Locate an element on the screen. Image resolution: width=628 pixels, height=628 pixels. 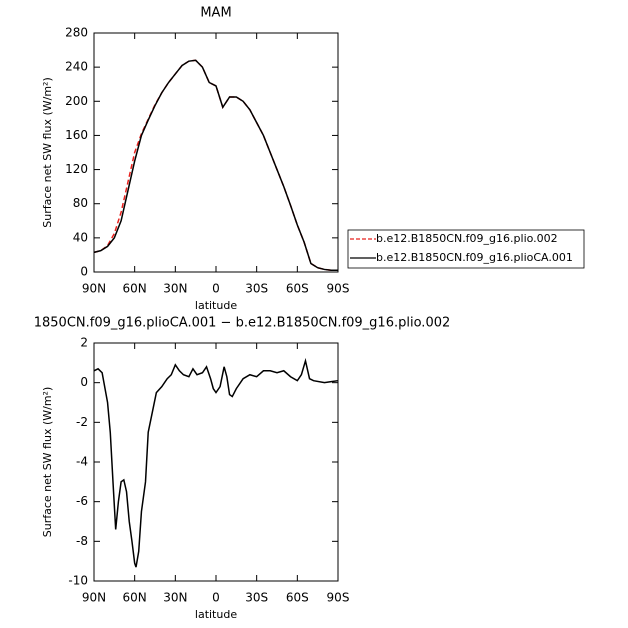
legend-label: b.e12.B1850CN.f09_g16.plio.002 is located at coordinates (467, 238).